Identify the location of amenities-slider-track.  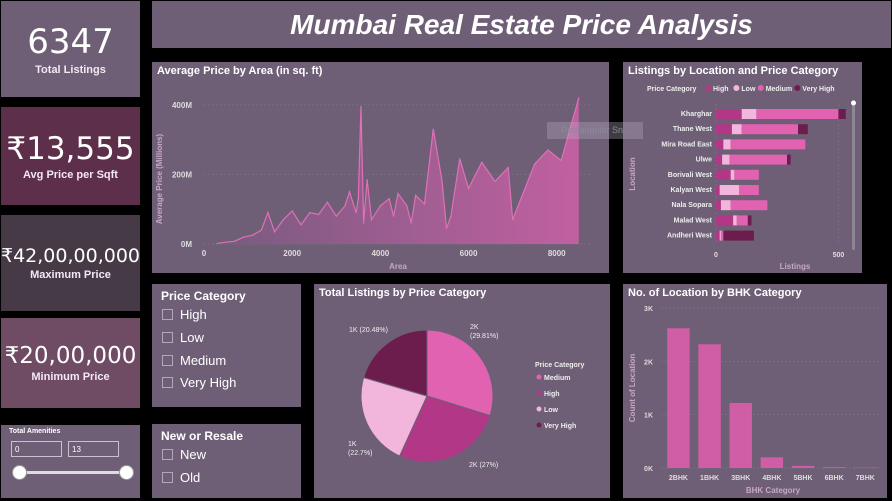
(73, 472).